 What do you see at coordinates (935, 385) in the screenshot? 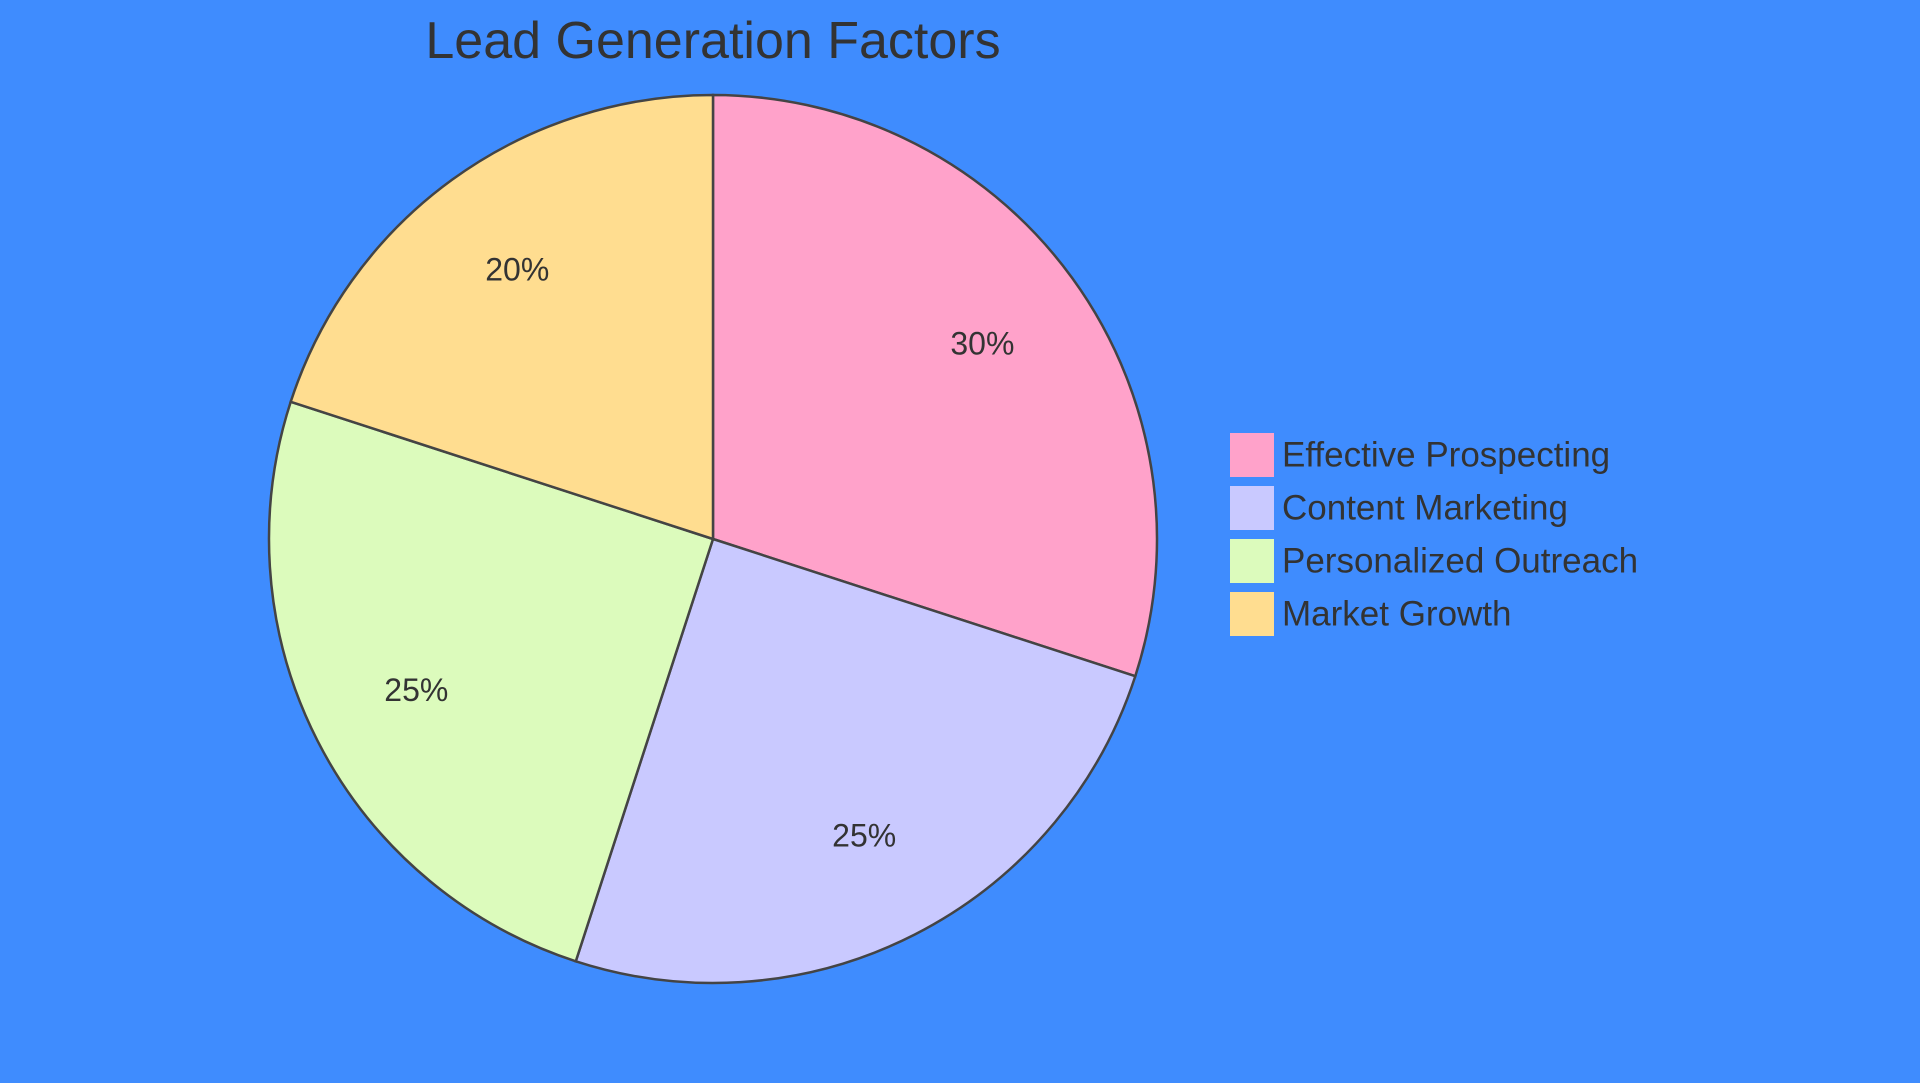
I see `pie-slice-effective-prospecting` at bounding box center [935, 385].